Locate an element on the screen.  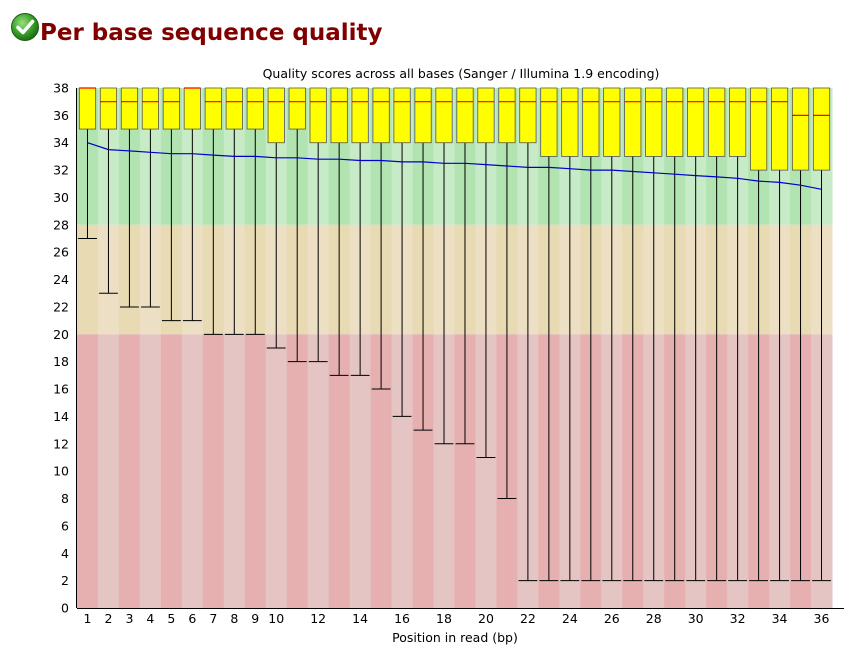
x-tick-label: 3 is located at coordinates (129, 618).